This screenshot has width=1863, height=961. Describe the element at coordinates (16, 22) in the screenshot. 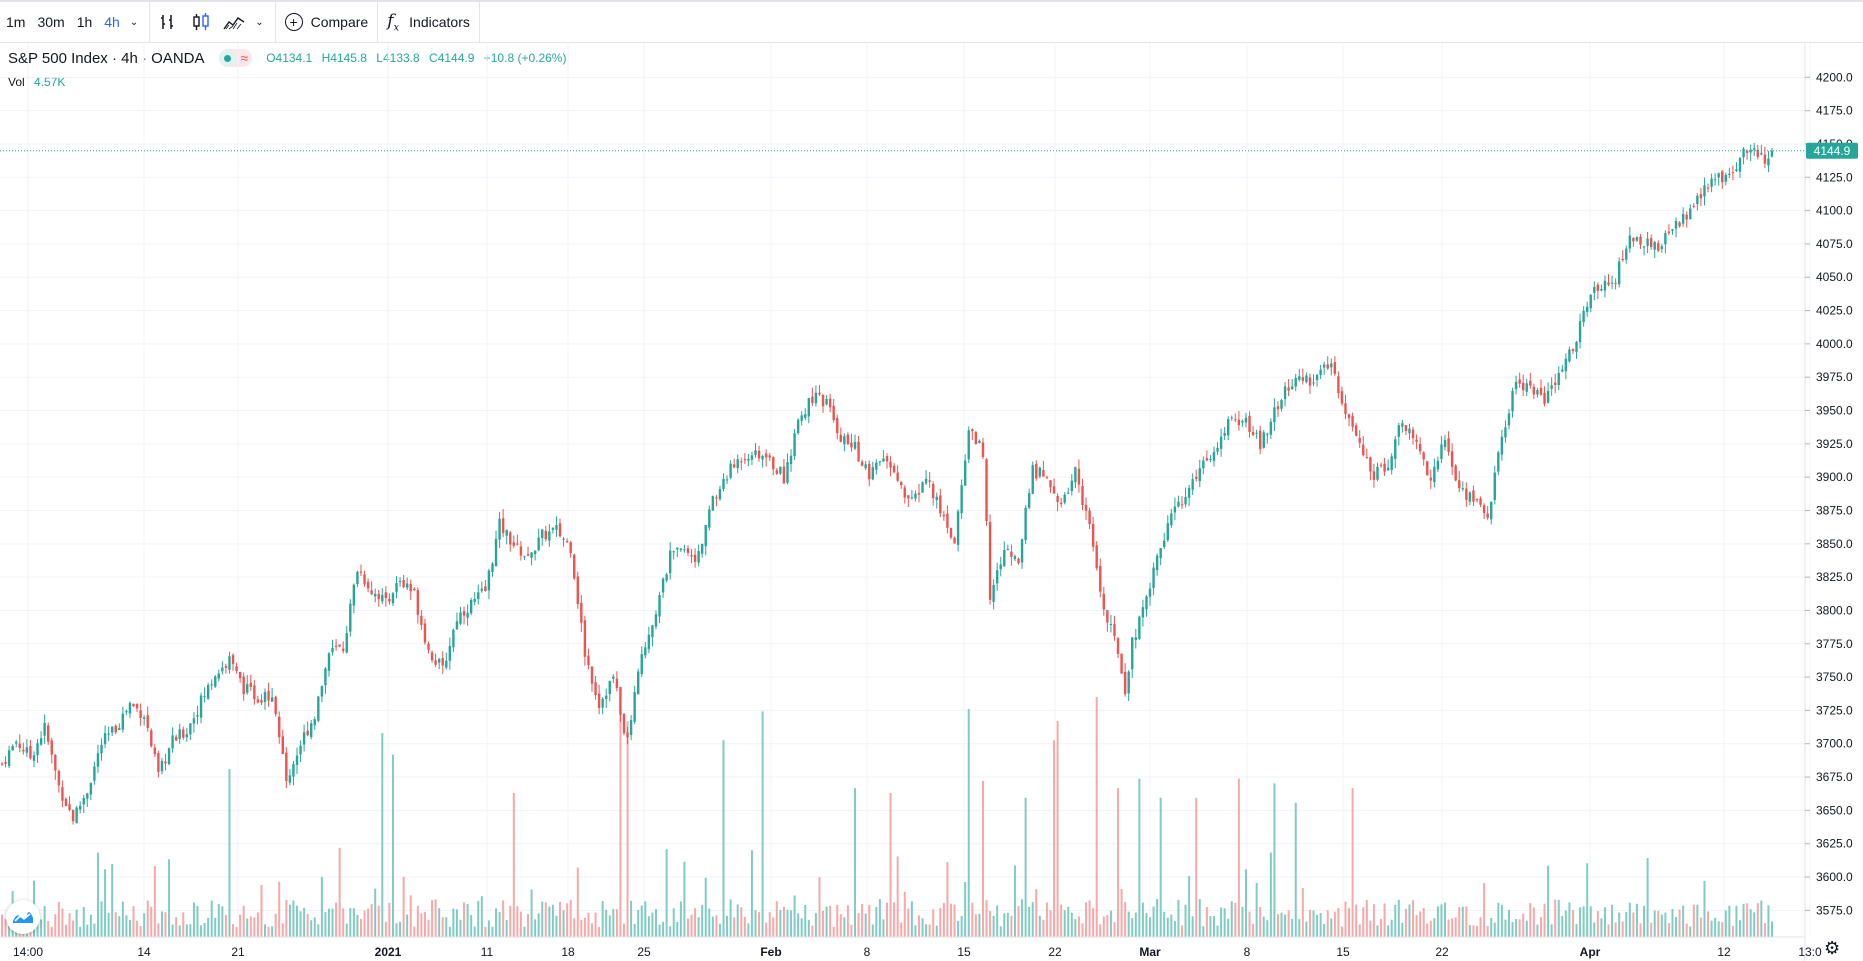

I see `interval-1m: 1m` at that location.